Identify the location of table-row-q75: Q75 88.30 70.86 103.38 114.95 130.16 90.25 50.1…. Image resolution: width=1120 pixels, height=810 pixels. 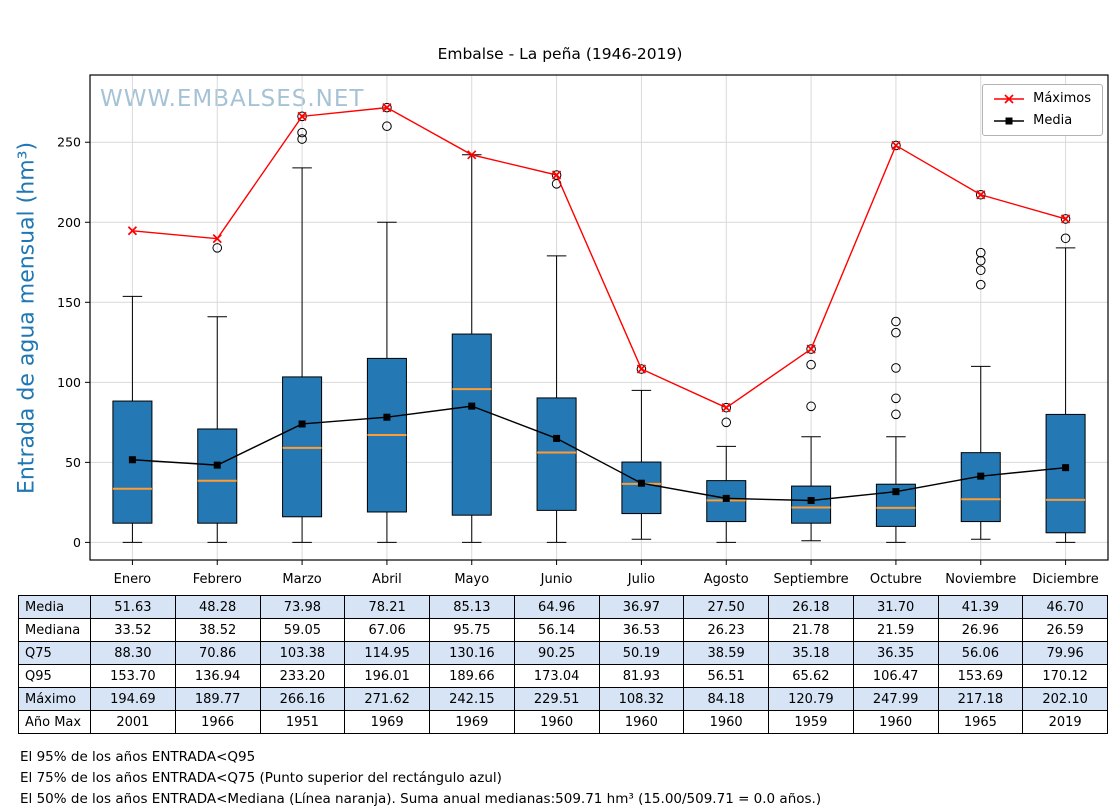
(563, 653).